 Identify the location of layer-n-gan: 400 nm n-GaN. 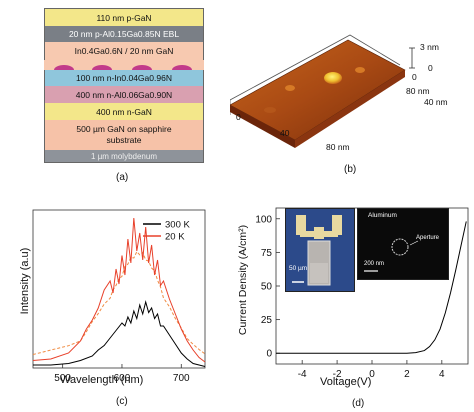
(124, 111).